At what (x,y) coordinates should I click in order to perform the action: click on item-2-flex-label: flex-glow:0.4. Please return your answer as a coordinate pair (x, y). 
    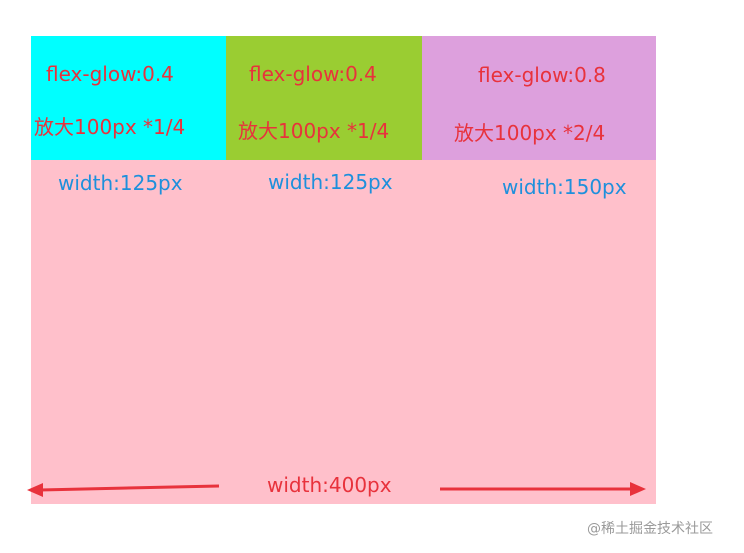
    Looking at the image, I should click on (313, 74).